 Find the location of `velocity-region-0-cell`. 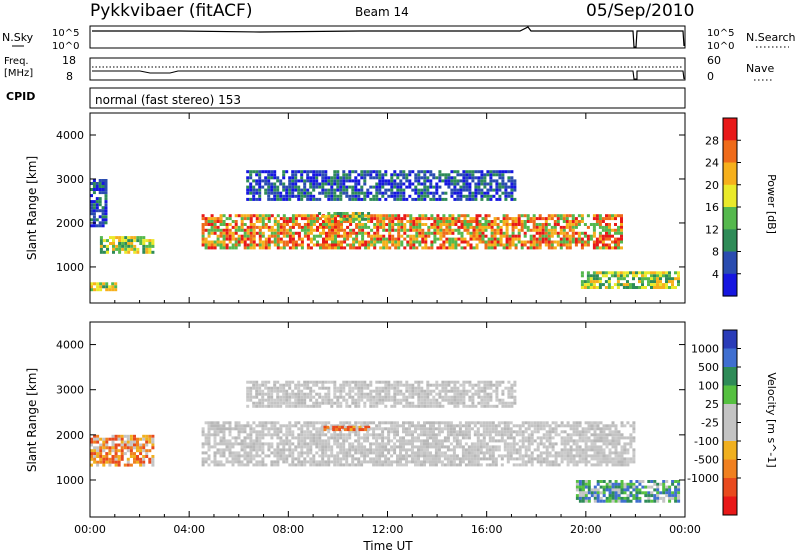

velocity-region-0-cell is located at coordinates (137, 459).